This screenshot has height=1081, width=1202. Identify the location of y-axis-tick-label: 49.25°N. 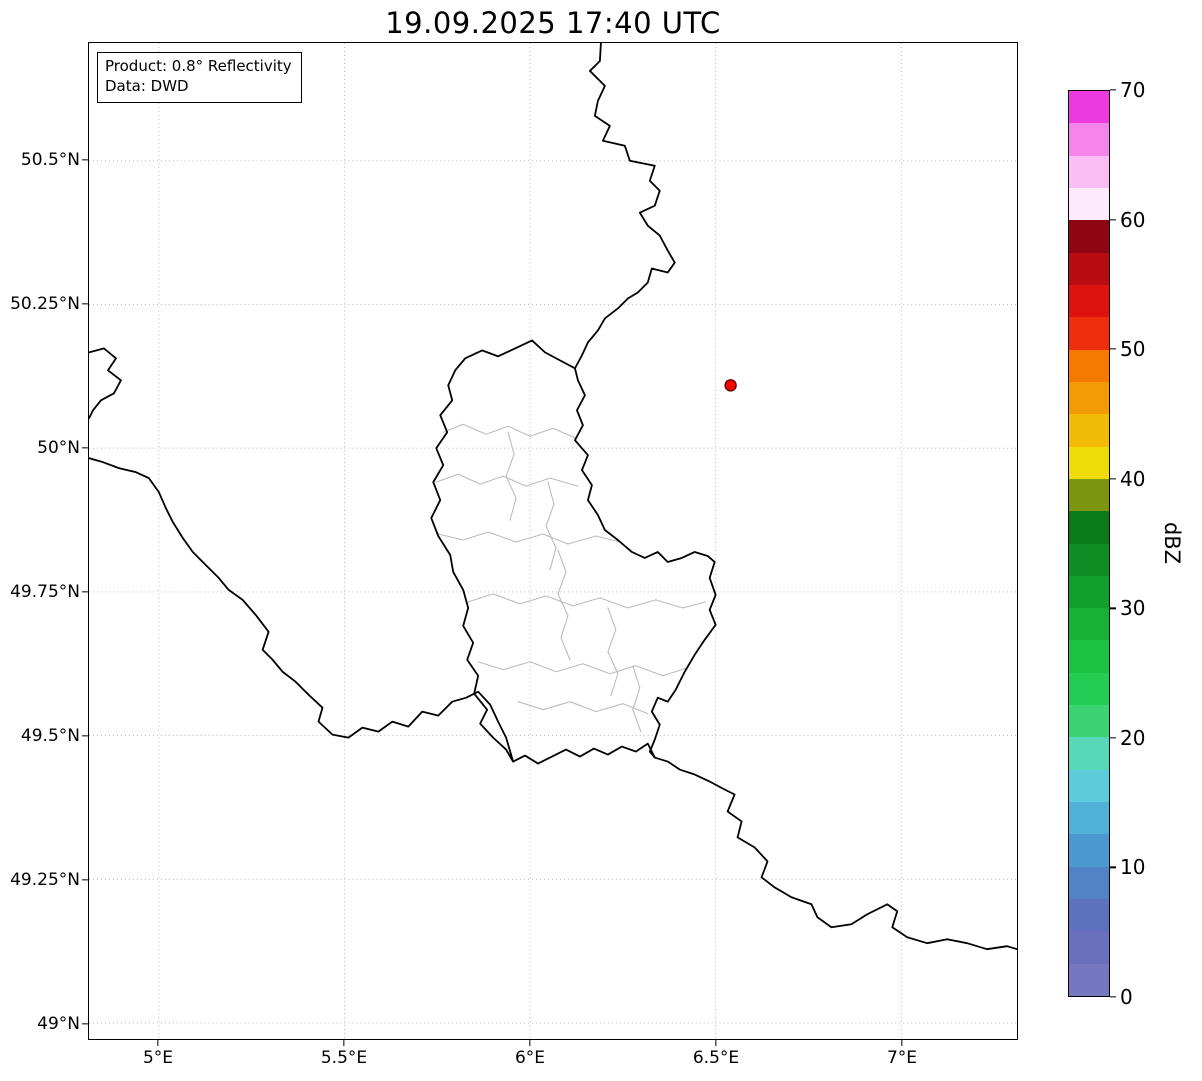
(45, 880).